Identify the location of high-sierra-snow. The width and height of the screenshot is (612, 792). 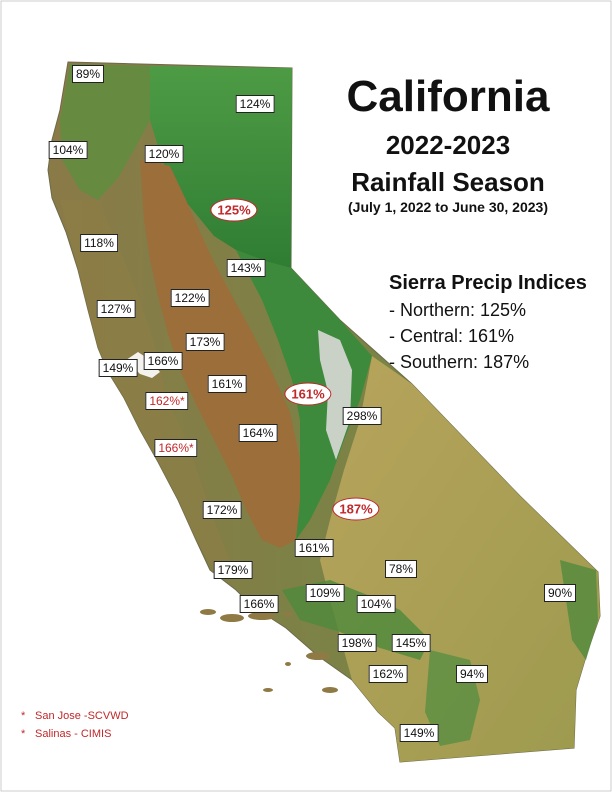
(335, 395).